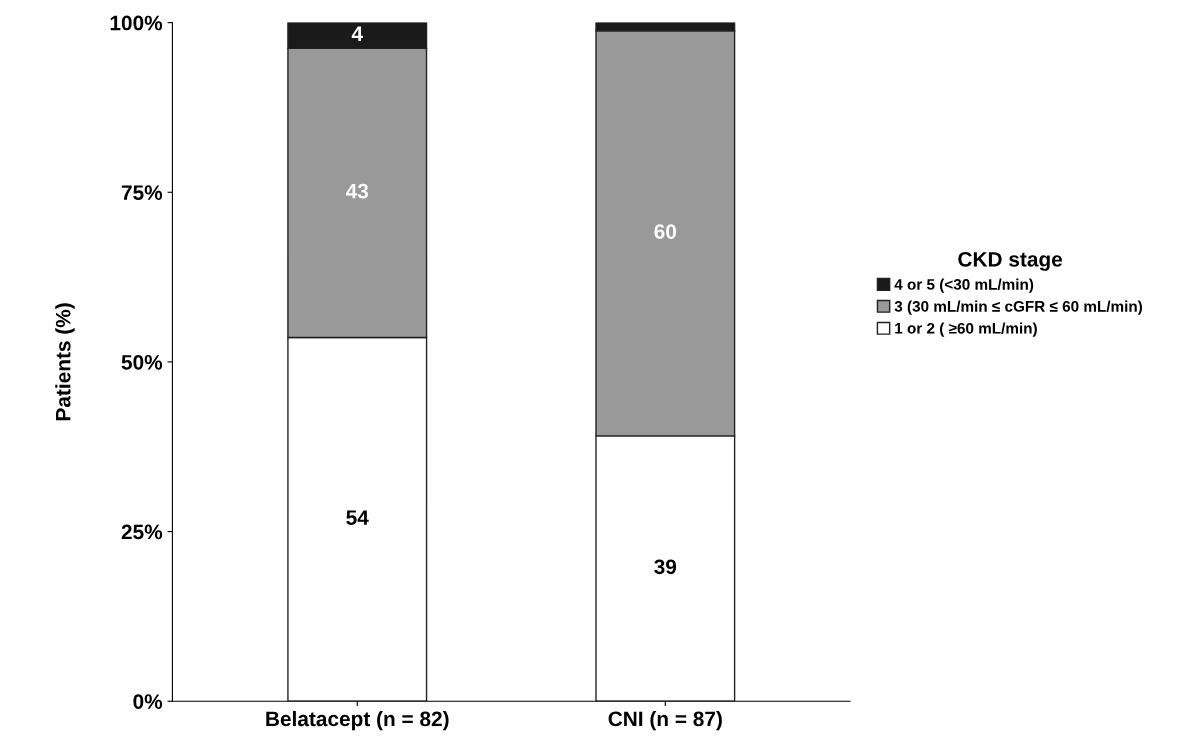 The image size is (1189, 754). Describe the element at coordinates (357, 720) in the screenshot. I see `x-tick-label: Belatacept (n = 82)` at that location.